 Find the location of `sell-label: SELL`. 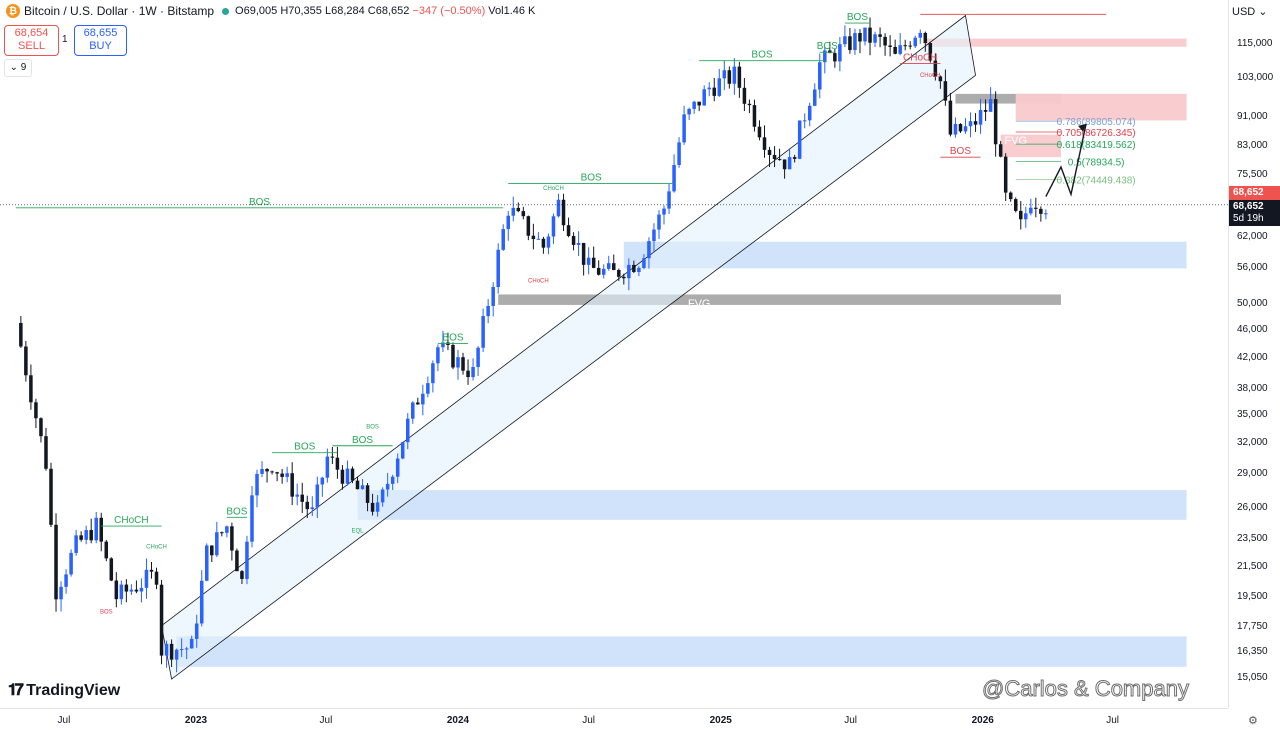

sell-label: SELL is located at coordinates (31, 46).